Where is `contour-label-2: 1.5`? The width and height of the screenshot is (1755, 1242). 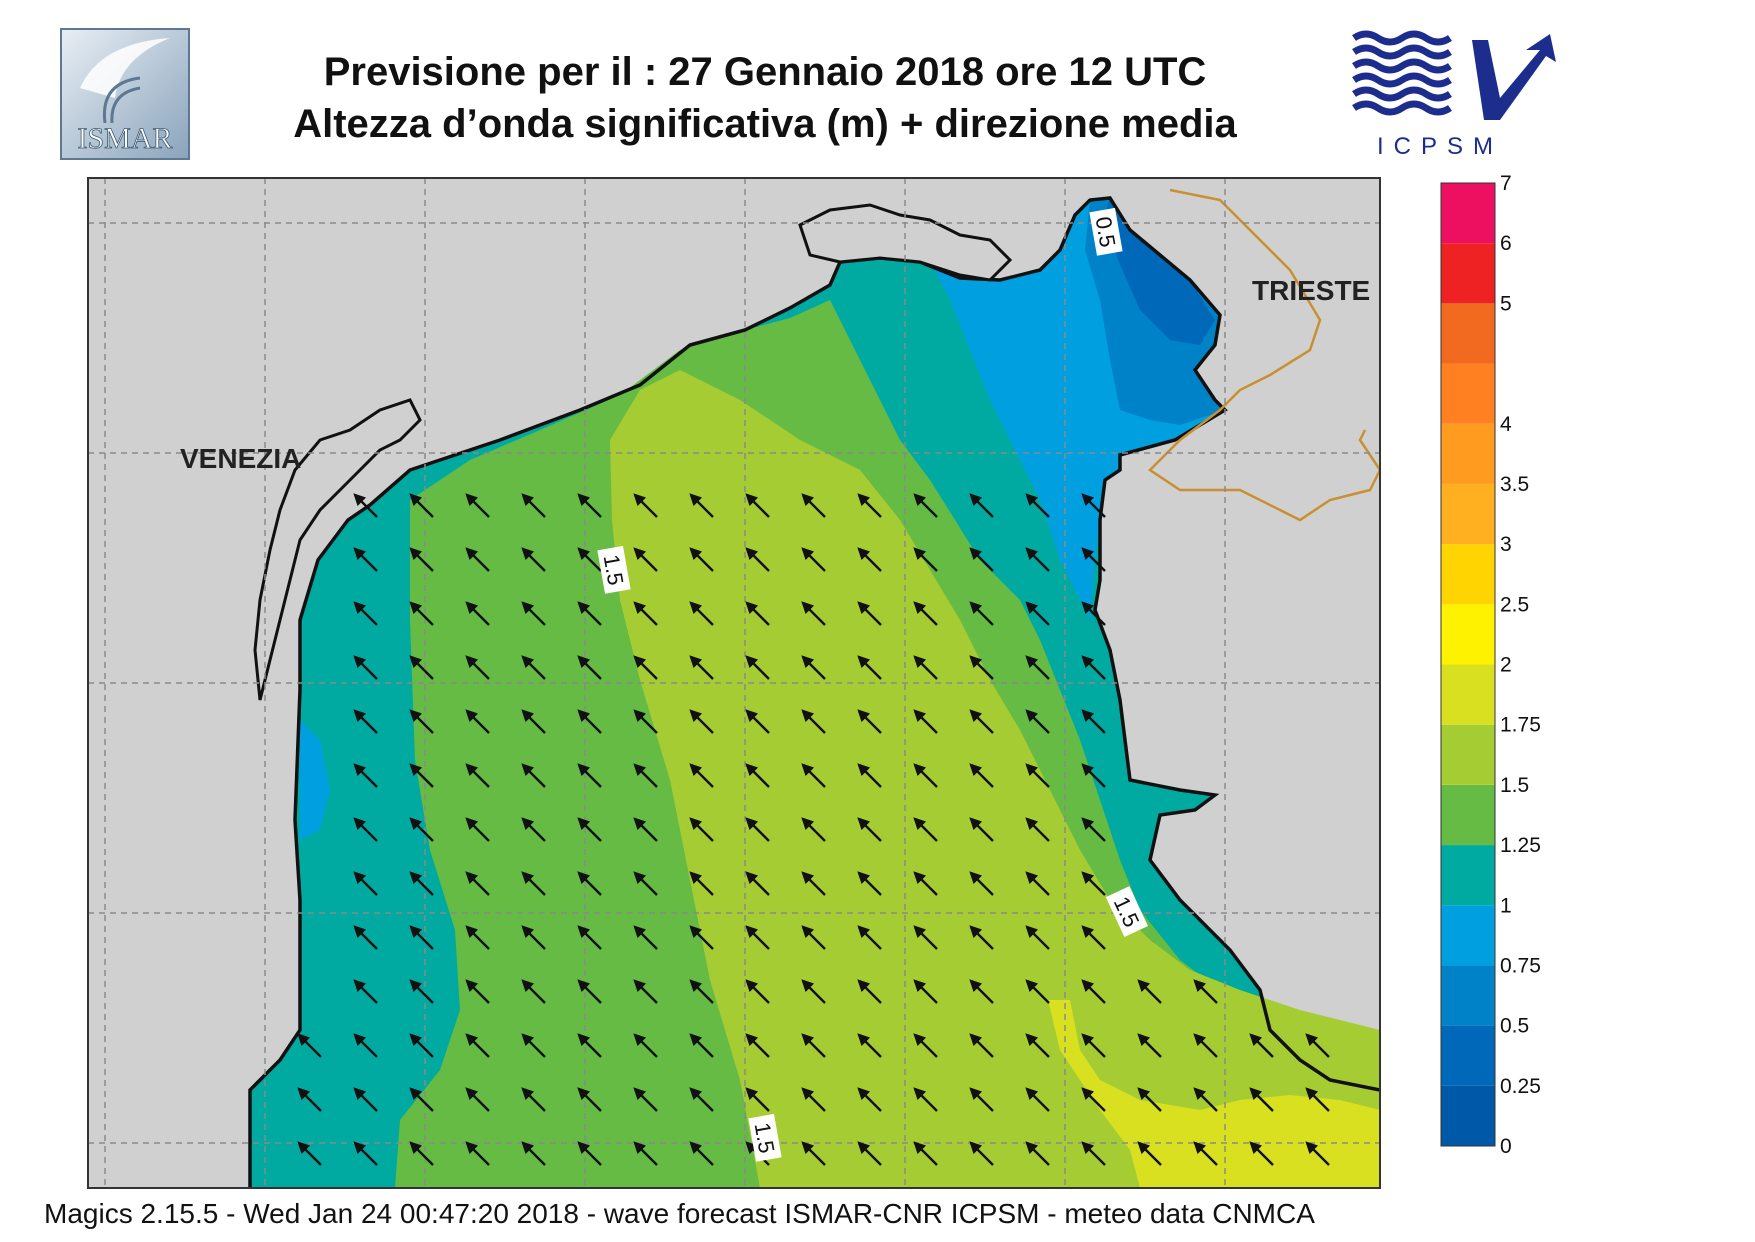
contour-label-2: 1.5 is located at coordinates (614, 569).